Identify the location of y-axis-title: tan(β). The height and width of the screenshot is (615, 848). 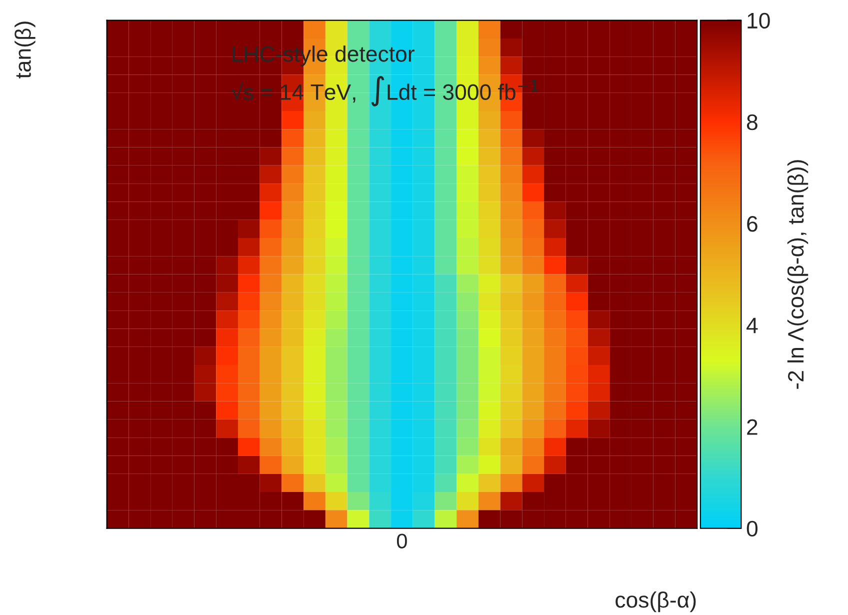
(25, 50).